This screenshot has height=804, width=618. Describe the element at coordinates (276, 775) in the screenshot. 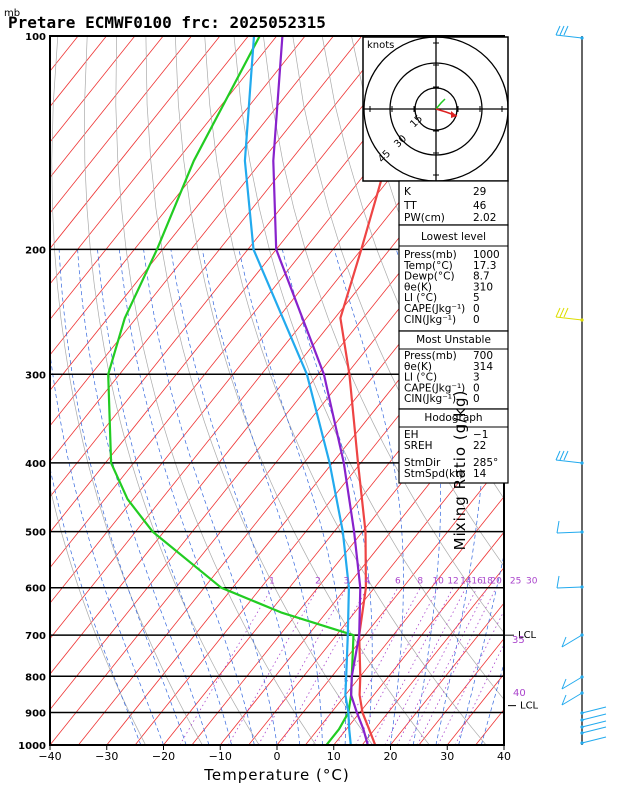

I see `x-axis-label: Temperature (°C)` at that location.